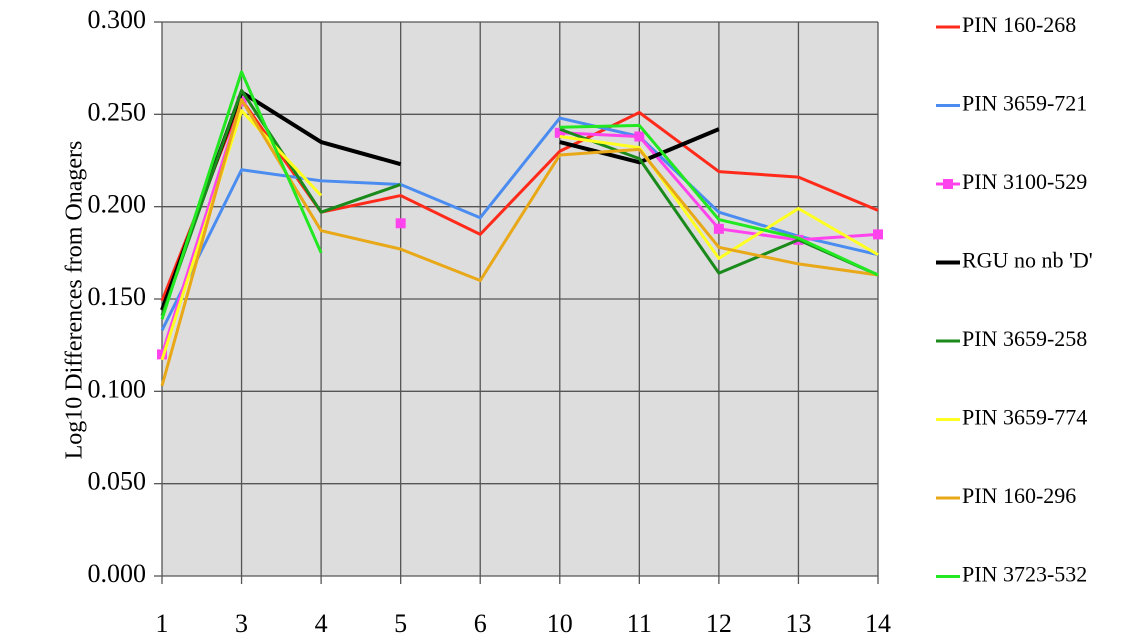 Image resolution: width=1134 pixels, height=643 pixels. Describe the element at coordinates (1024, 181) in the screenshot. I see `legend-label: PIN 3100-529` at that location.